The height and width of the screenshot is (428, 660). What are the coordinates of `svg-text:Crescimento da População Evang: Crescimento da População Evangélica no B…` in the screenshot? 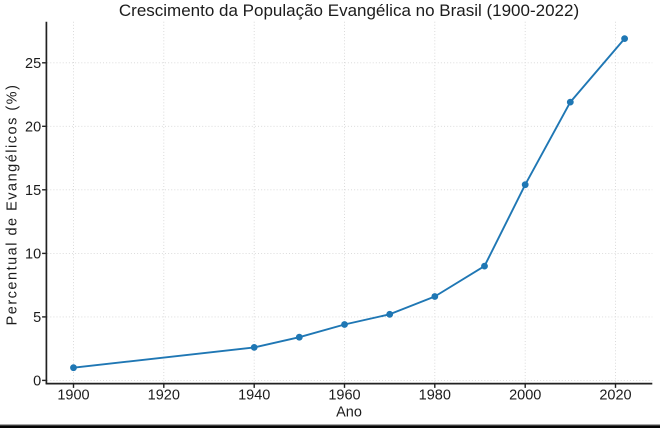 It's located at (349, 10).